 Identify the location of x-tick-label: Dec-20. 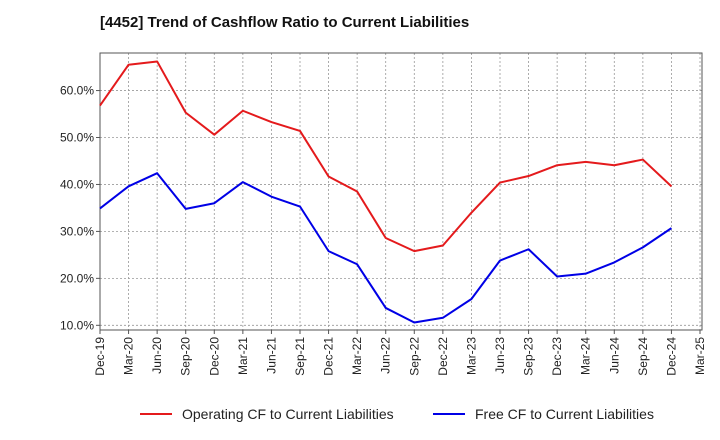
(214, 356).